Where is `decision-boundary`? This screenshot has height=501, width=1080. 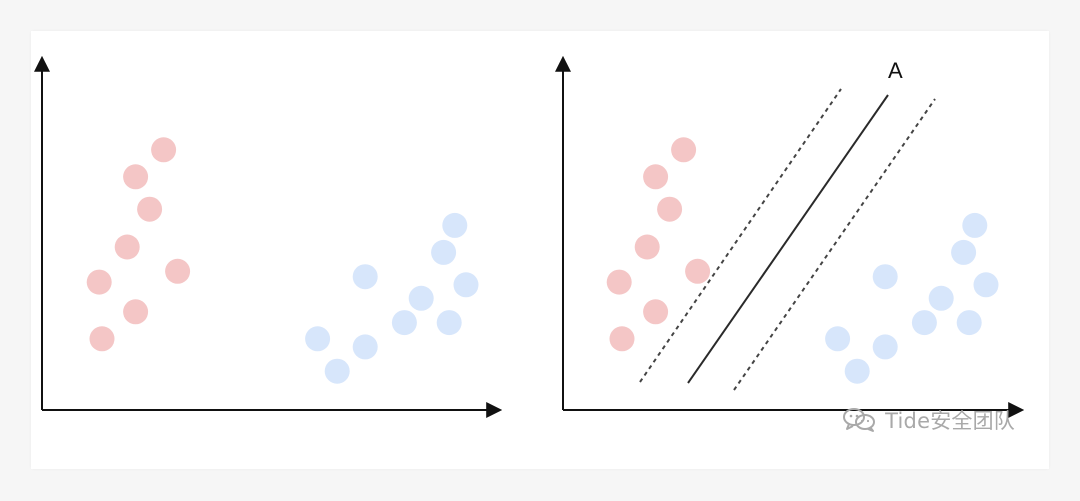 decision-boundary is located at coordinates (788, 239).